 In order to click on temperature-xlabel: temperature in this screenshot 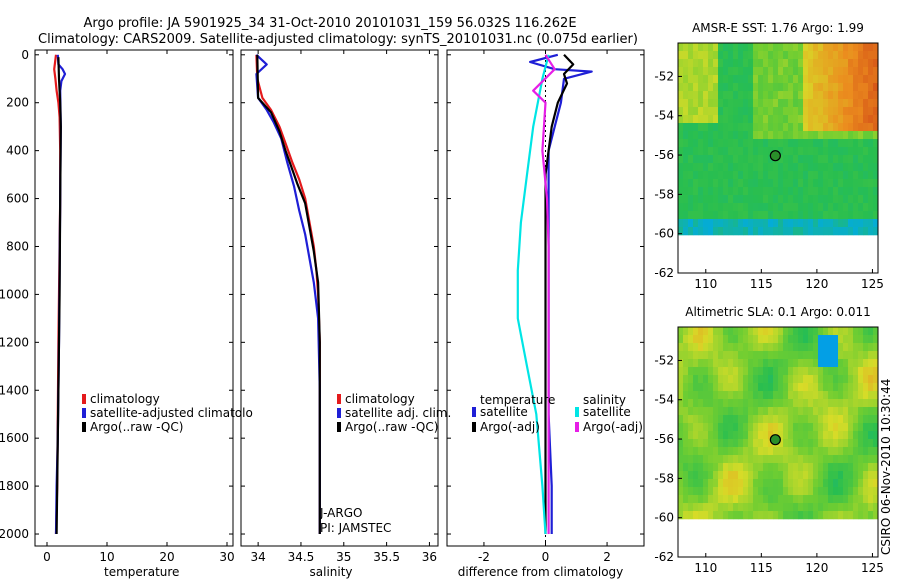, I will do `click(141, 572)`.